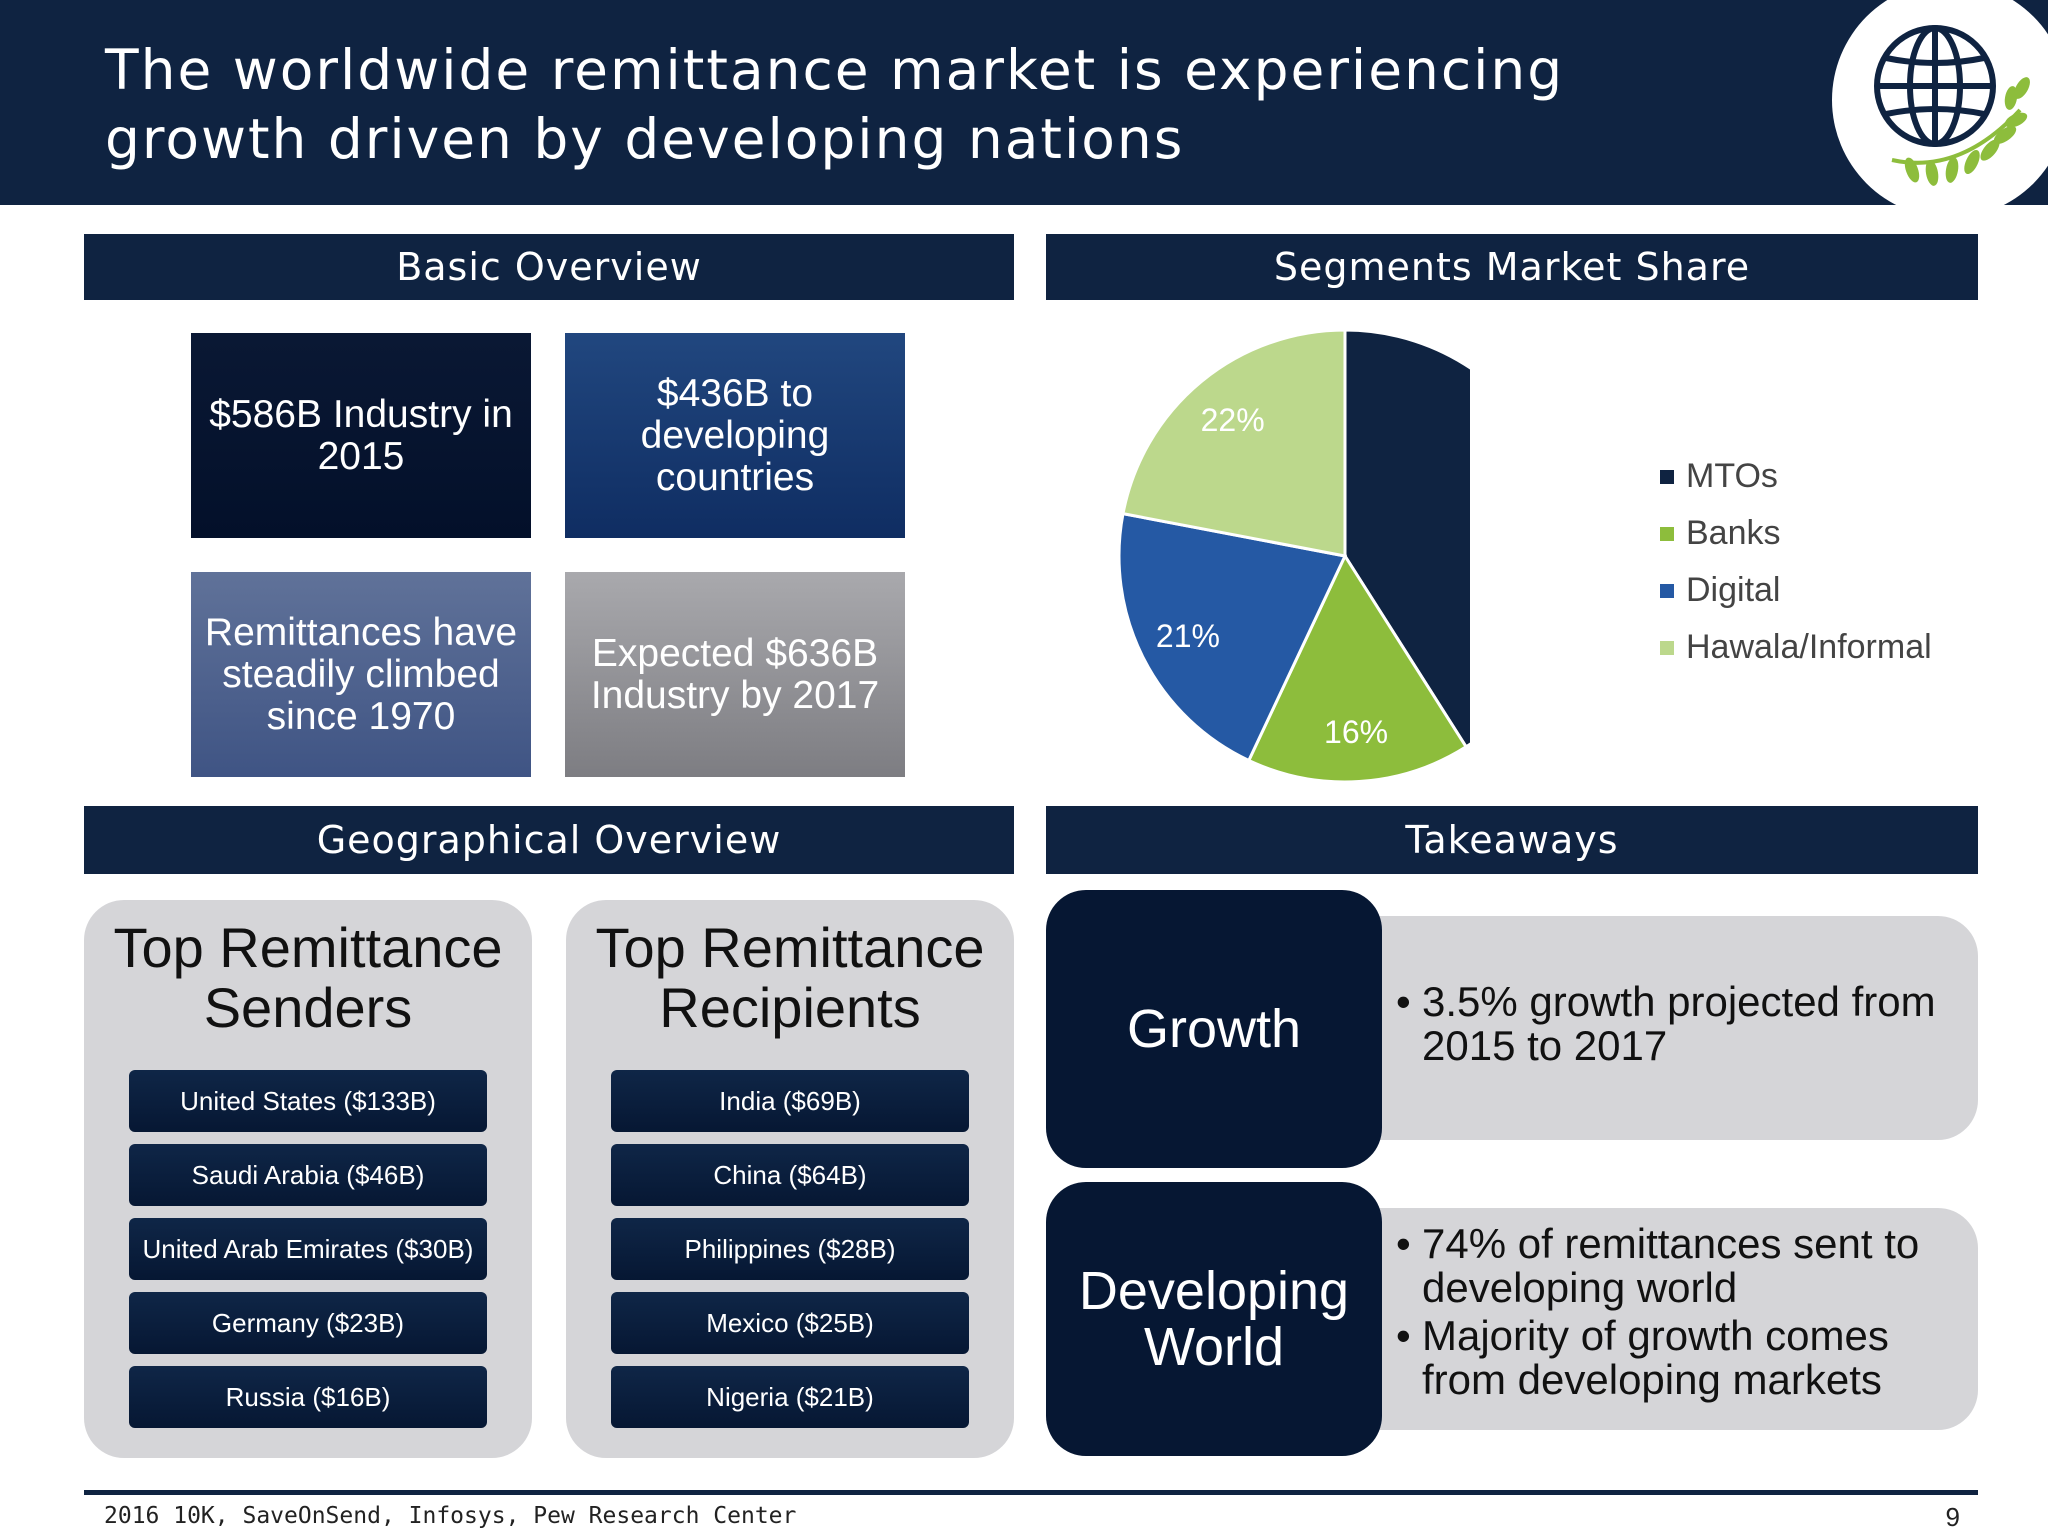 This screenshot has width=2048, height=1536. I want to click on recipient-item: India ($69B), so click(790, 1101).